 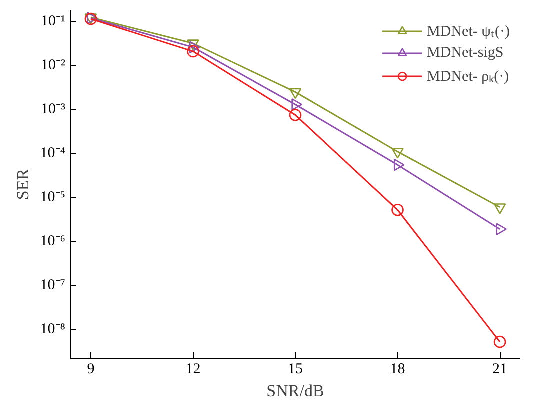 What do you see at coordinates (91, 370) in the screenshot?
I see `x-tick-label: 9` at bounding box center [91, 370].